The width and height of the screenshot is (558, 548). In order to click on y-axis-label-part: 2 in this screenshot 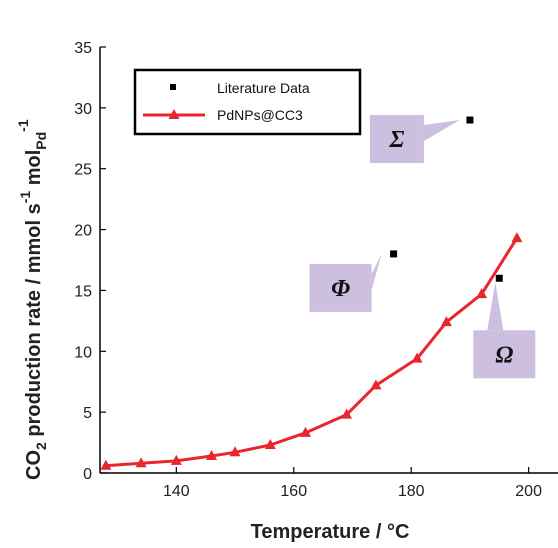, I will do `click(41, 446)`.